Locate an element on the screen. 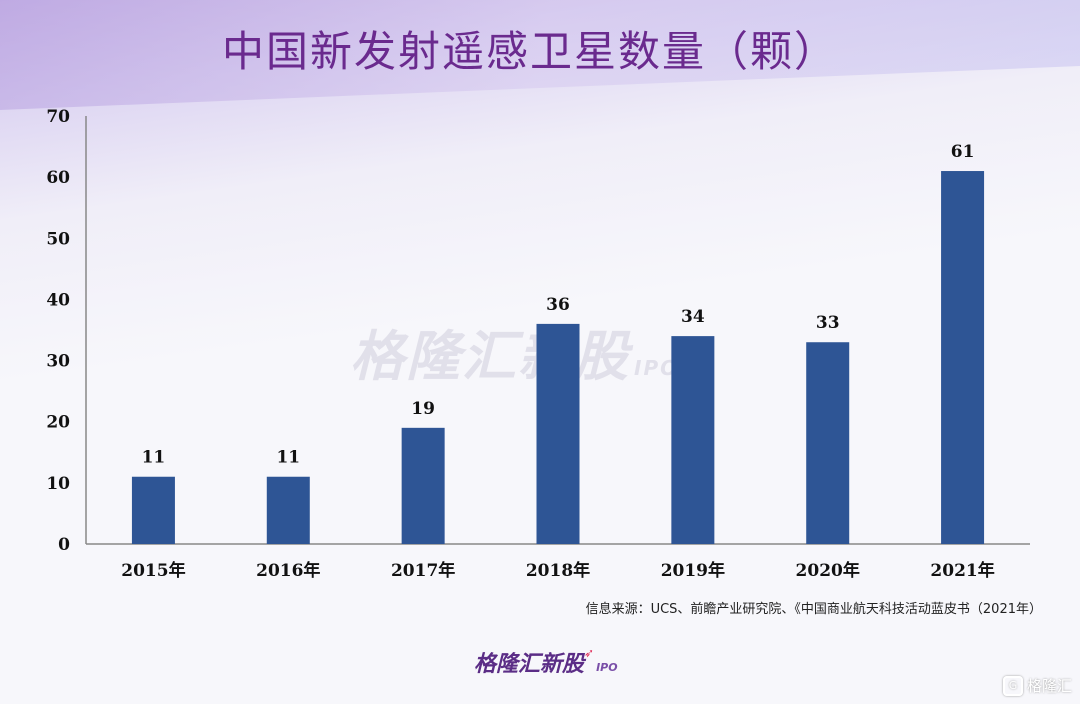 The image size is (1080, 704). watermark-ipo: IPO is located at coordinates (657, 368).